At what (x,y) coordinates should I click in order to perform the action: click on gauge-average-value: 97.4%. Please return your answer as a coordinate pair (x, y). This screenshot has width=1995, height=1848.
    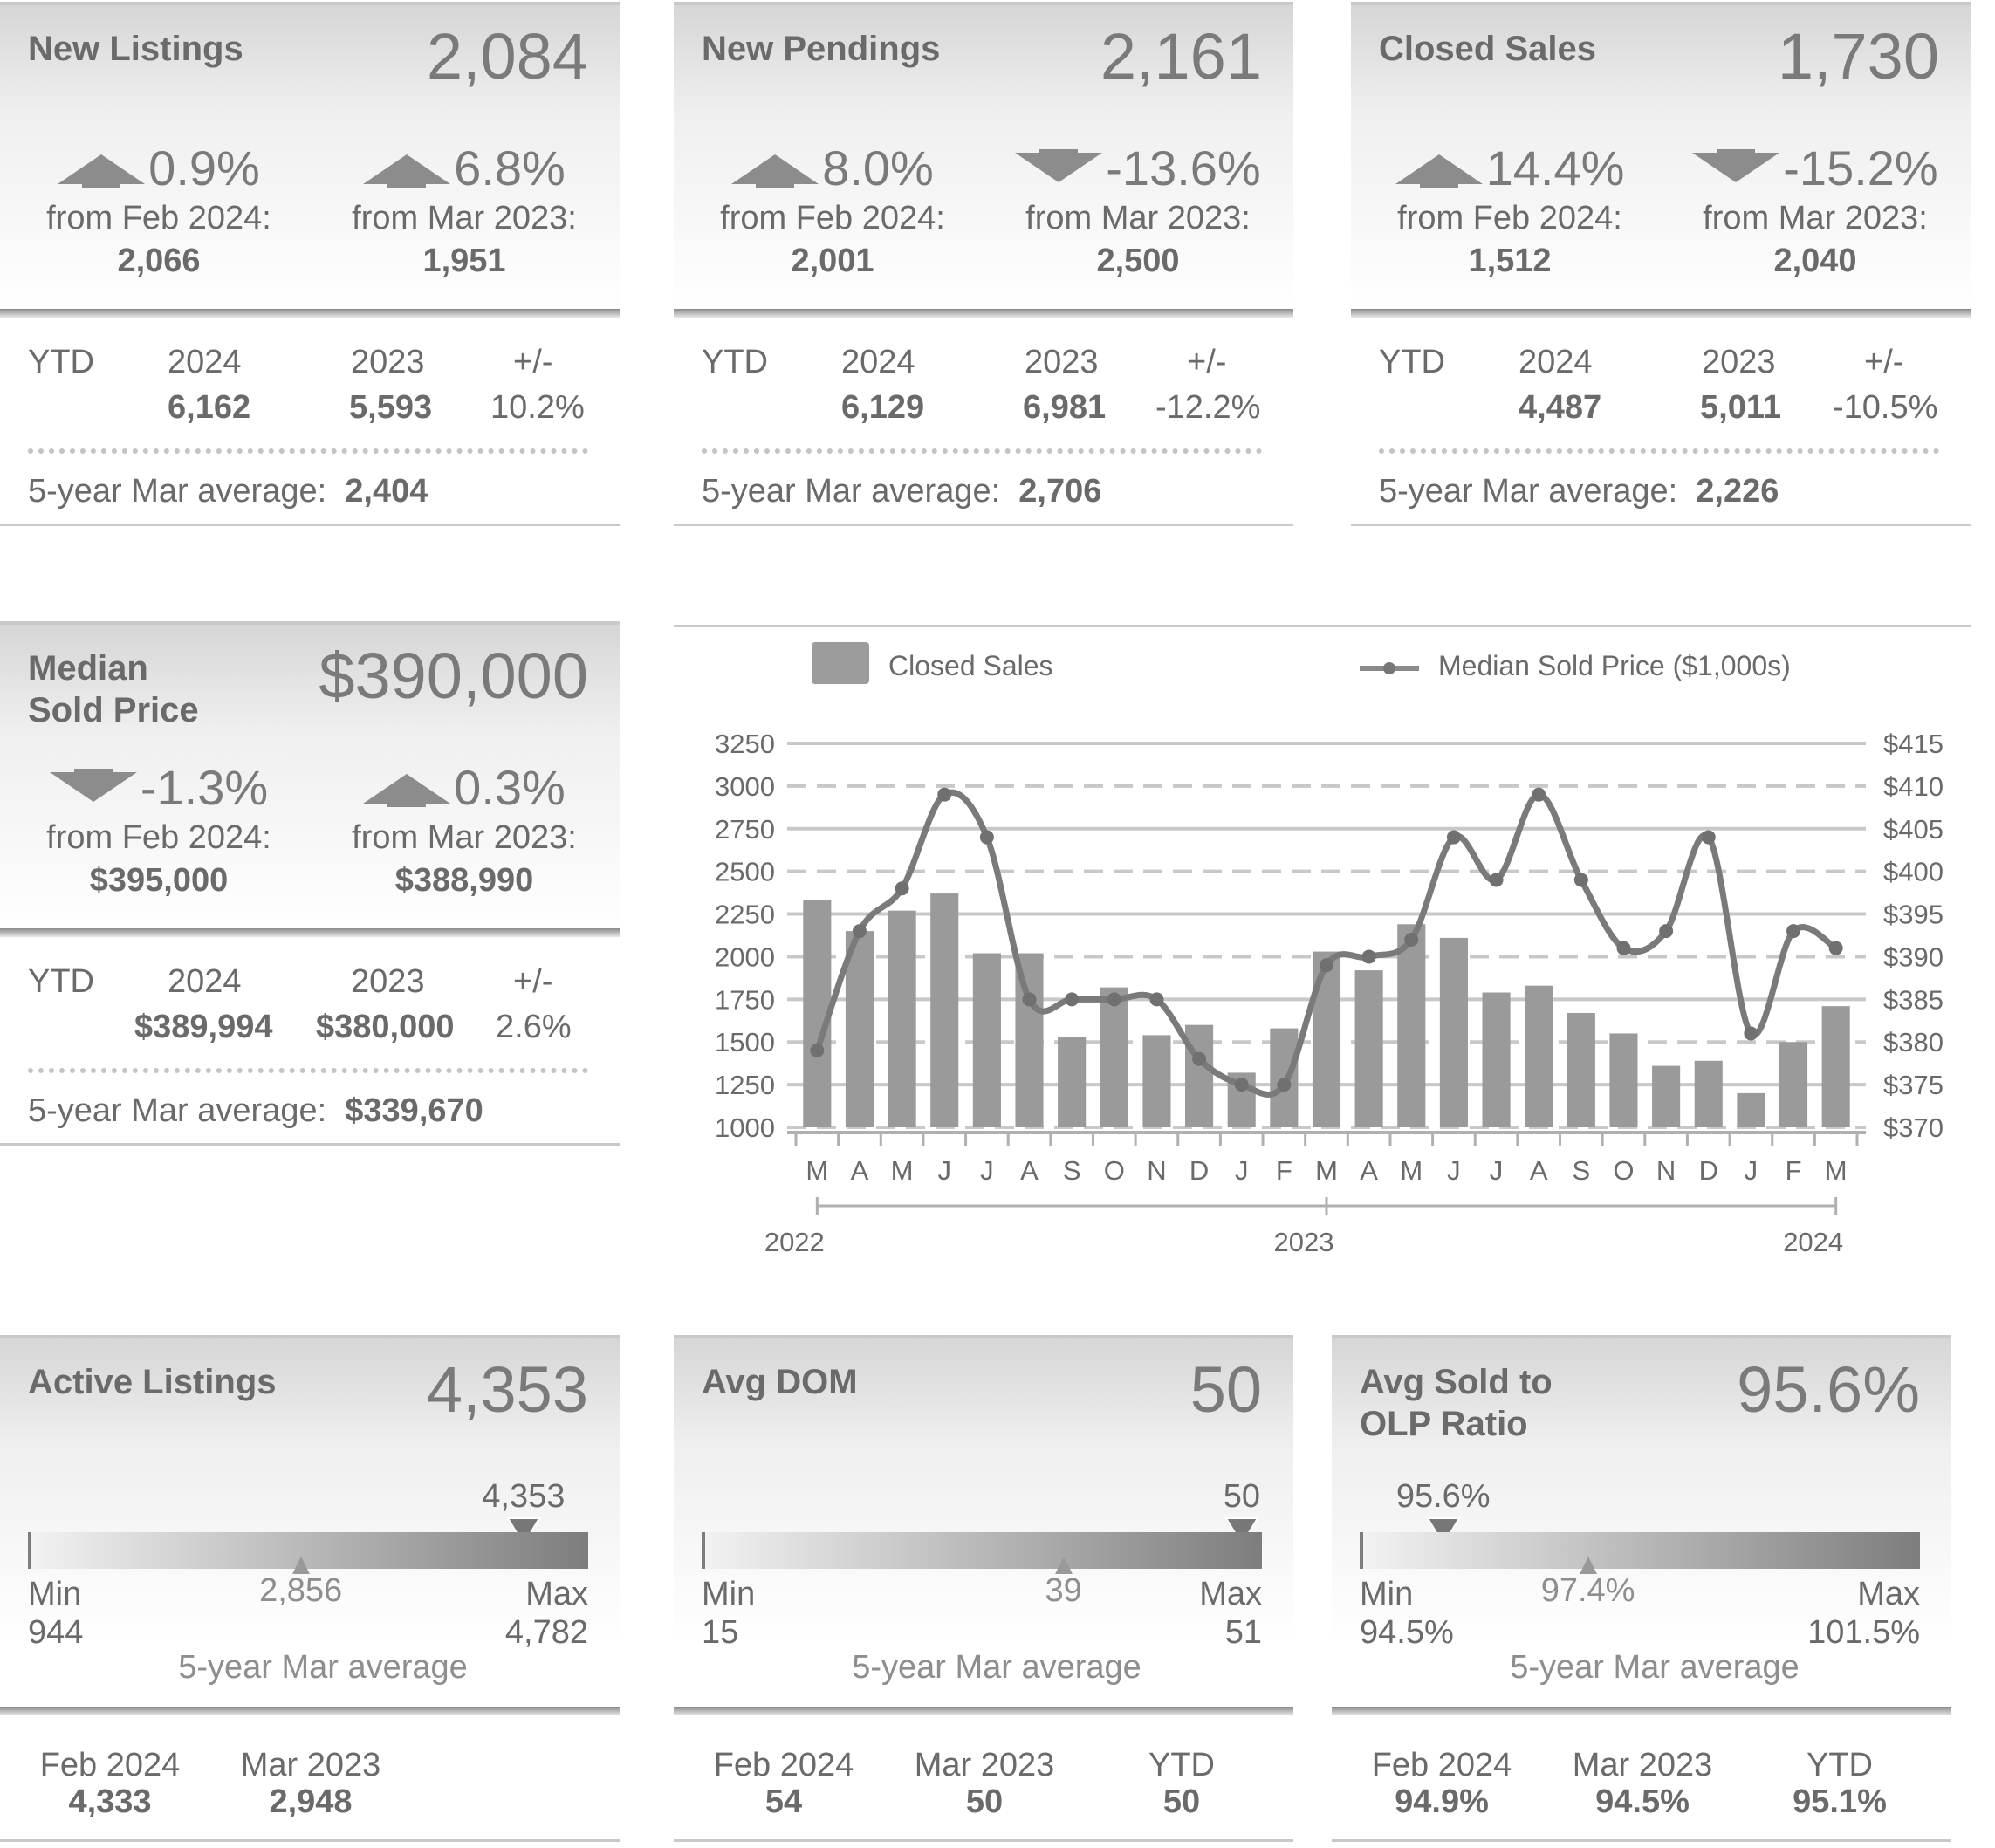
    Looking at the image, I should click on (1587, 1590).